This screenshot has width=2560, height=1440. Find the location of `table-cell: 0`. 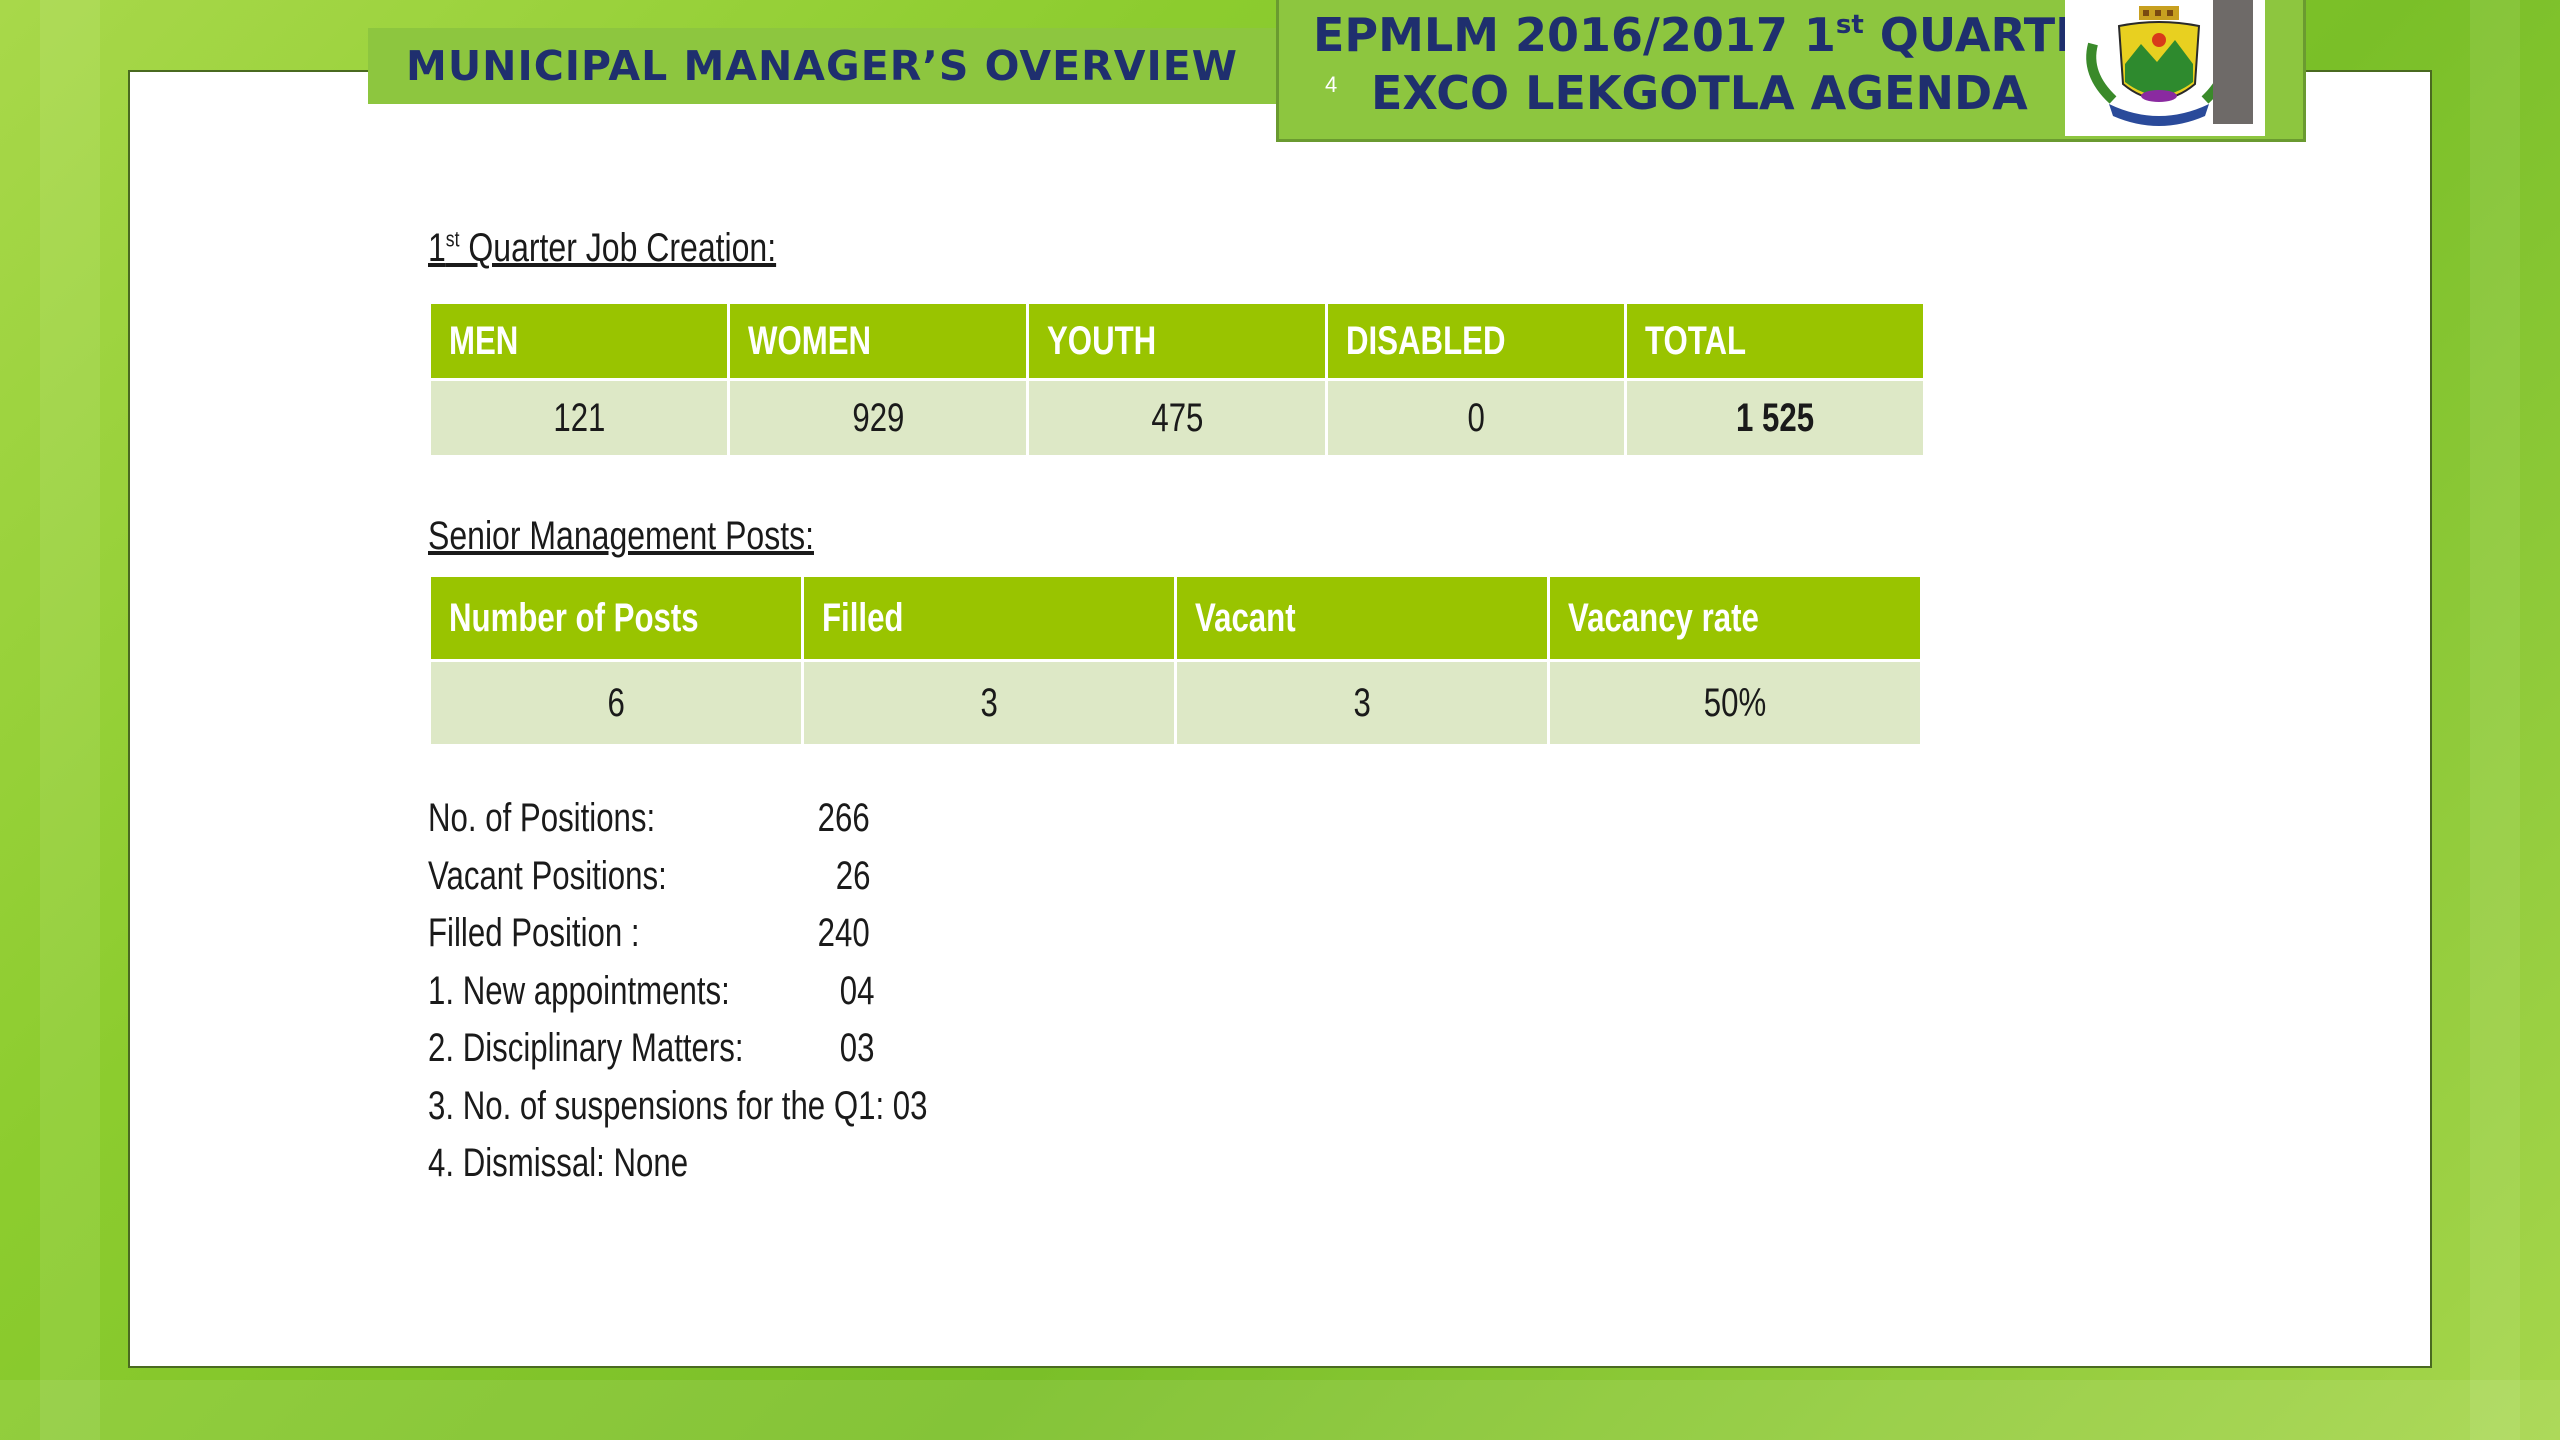

table-cell: 0 is located at coordinates (1476, 418).